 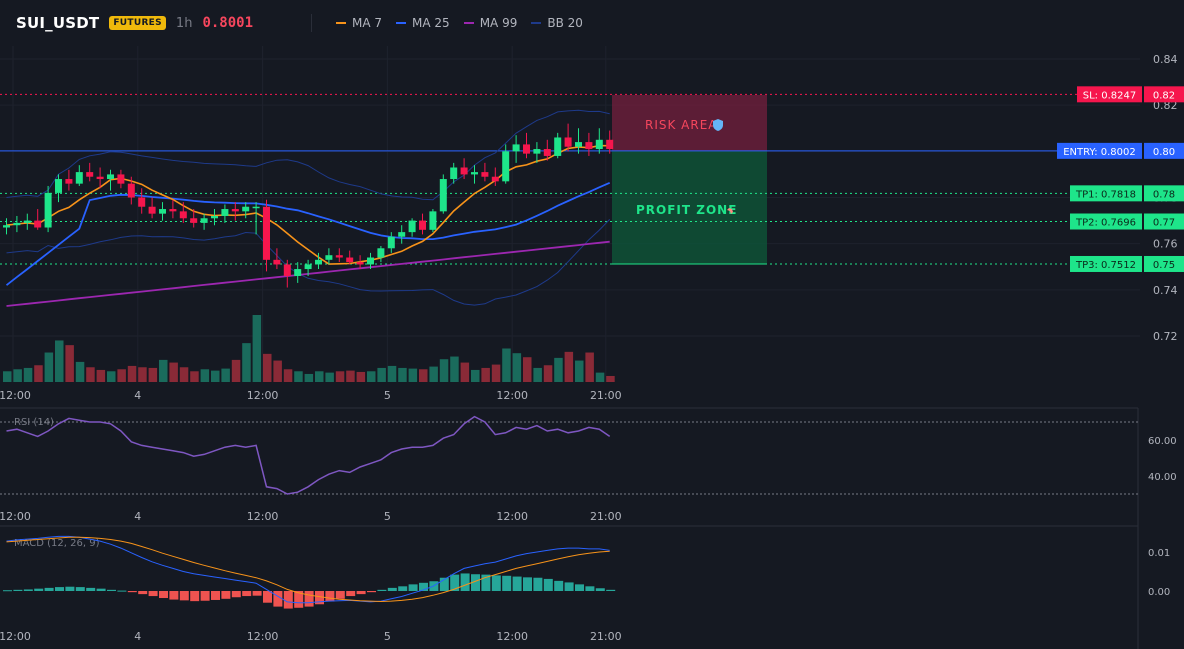 What do you see at coordinates (1162, 477) in the screenshot?
I see `rsi-axis-tick: 40.00` at bounding box center [1162, 477].